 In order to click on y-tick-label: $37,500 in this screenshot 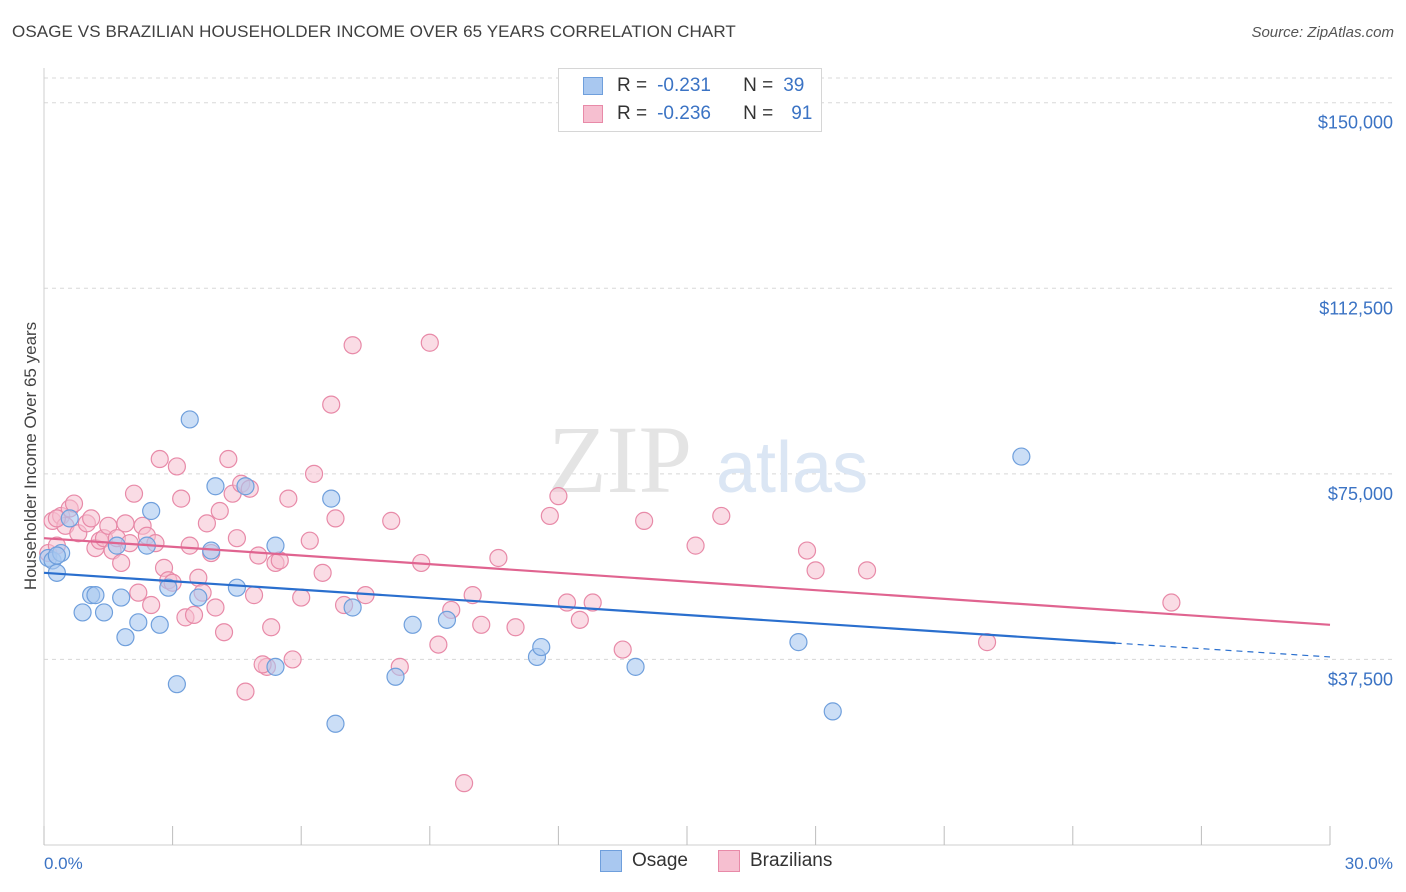, I will do `click(1360, 679)`.